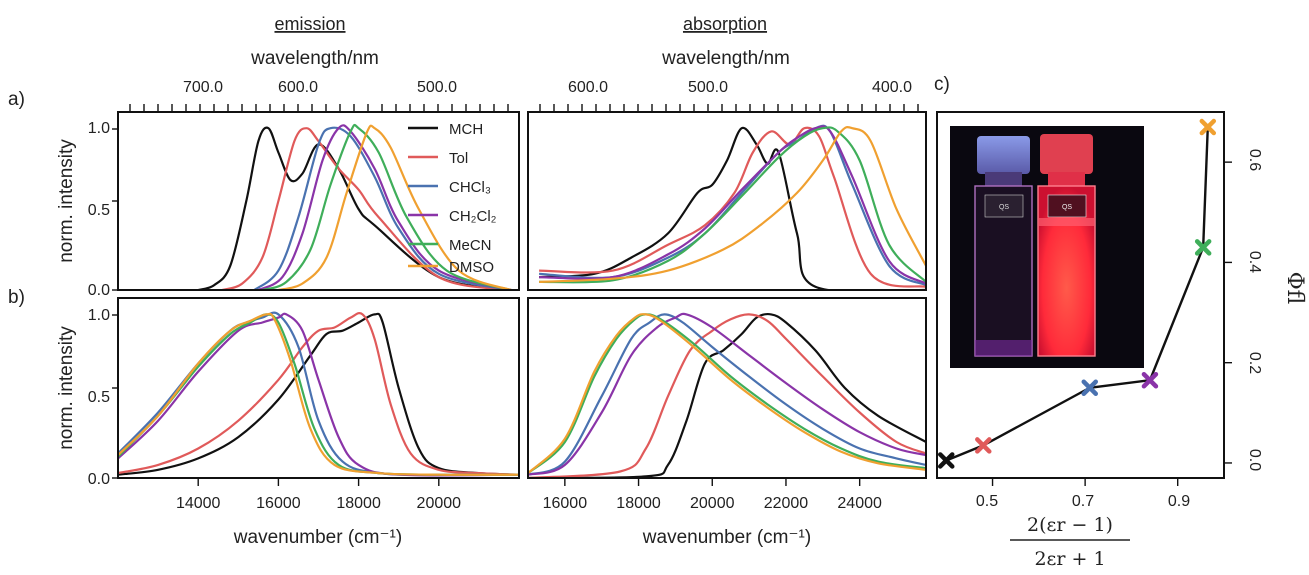 The width and height of the screenshot is (1309, 575). Describe the element at coordinates (565, 503) in the screenshot. I see `xtick-label-abs-16000: 16000` at that location.